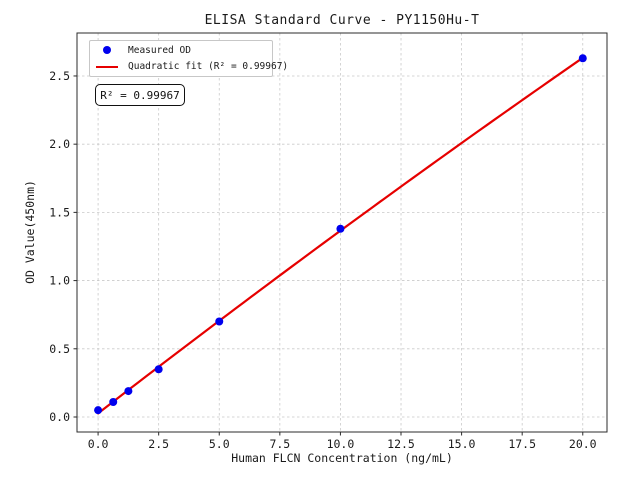  What do you see at coordinates (59, 417) in the screenshot?
I see `y-tick-label: 0.0` at bounding box center [59, 417].